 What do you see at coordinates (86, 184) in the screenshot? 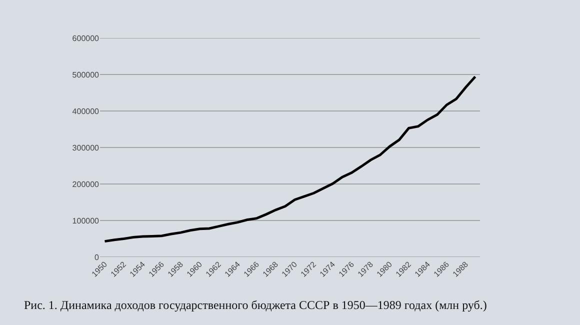
I see `y-tick-label: 200000` at bounding box center [86, 184].